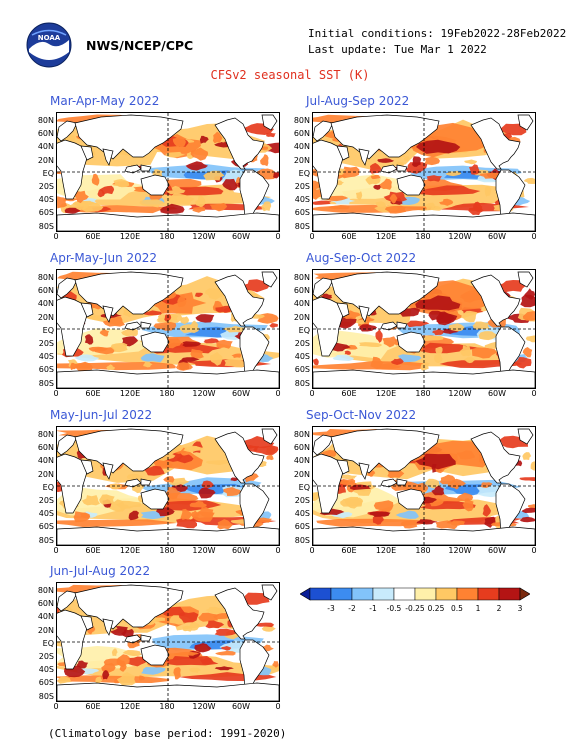 This screenshot has height=750, width=580. I want to click on colorbar-tick: 2, so click(499, 608).